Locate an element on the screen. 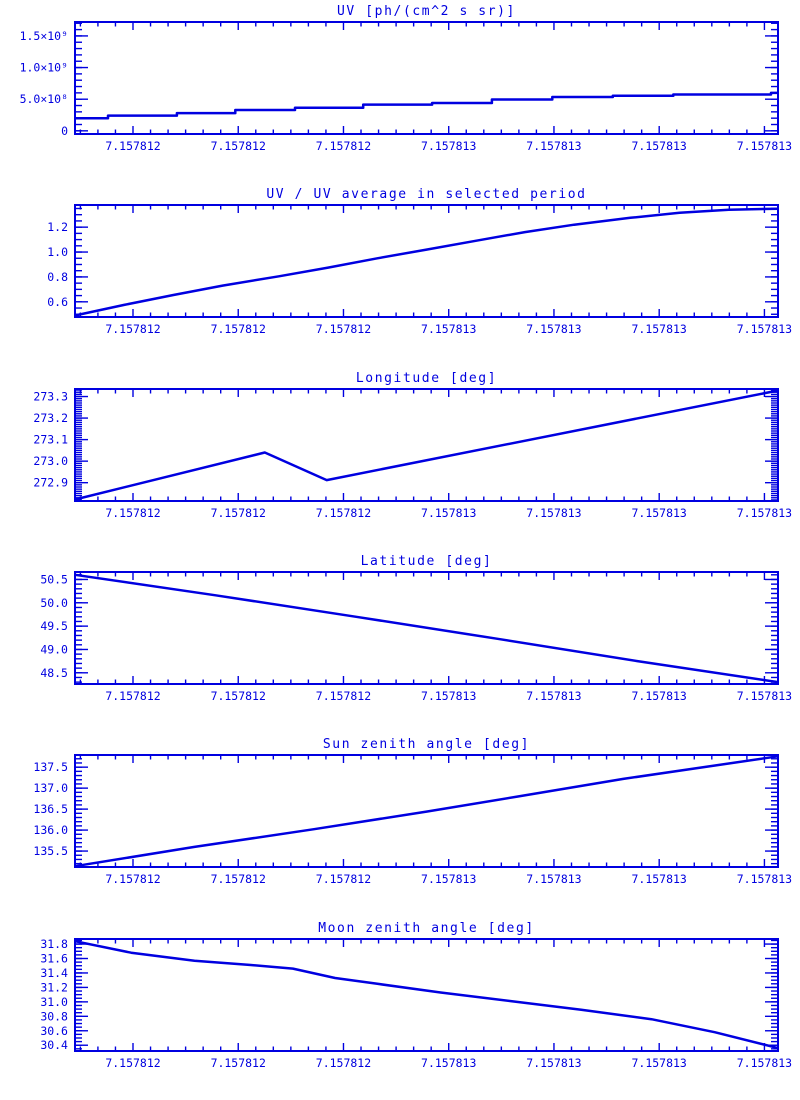 The image size is (800, 1100). plot-title: Latitude [deg] is located at coordinates (427, 561).